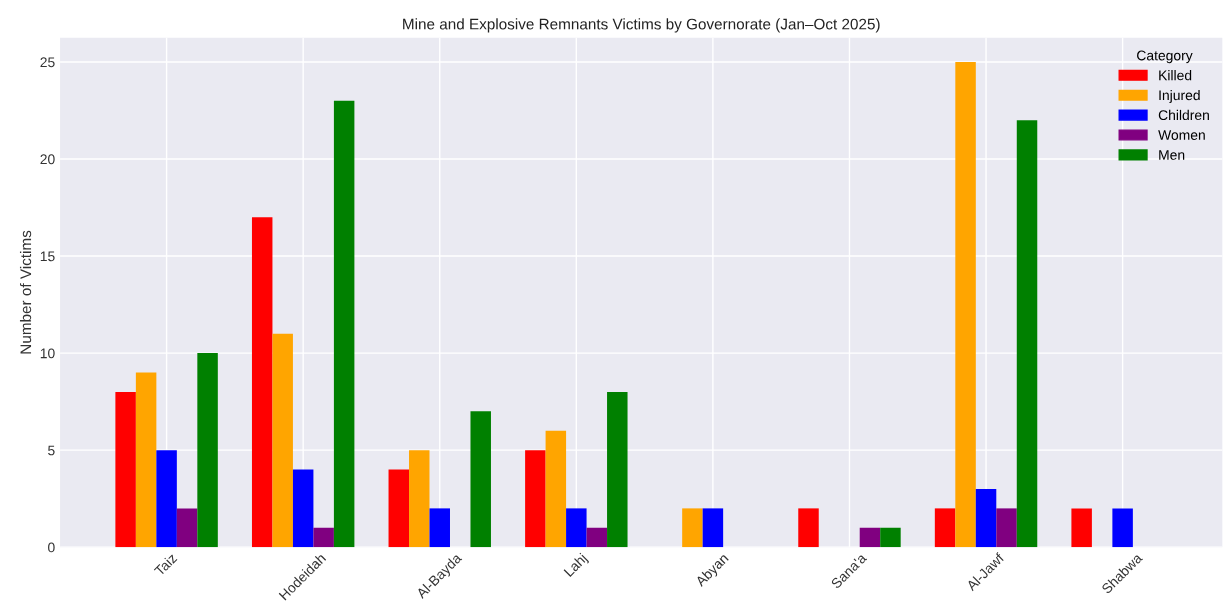 Image resolution: width=1226 pixels, height=608 pixels. I want to click on legend-title: Category, so click(1165, 57).